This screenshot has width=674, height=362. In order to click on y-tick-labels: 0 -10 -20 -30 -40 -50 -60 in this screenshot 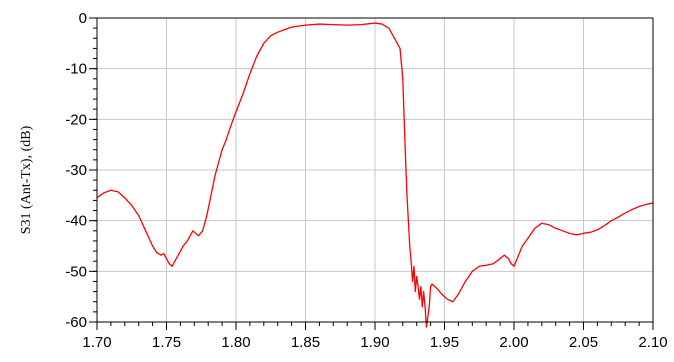, I will do `click(76, 170)`.